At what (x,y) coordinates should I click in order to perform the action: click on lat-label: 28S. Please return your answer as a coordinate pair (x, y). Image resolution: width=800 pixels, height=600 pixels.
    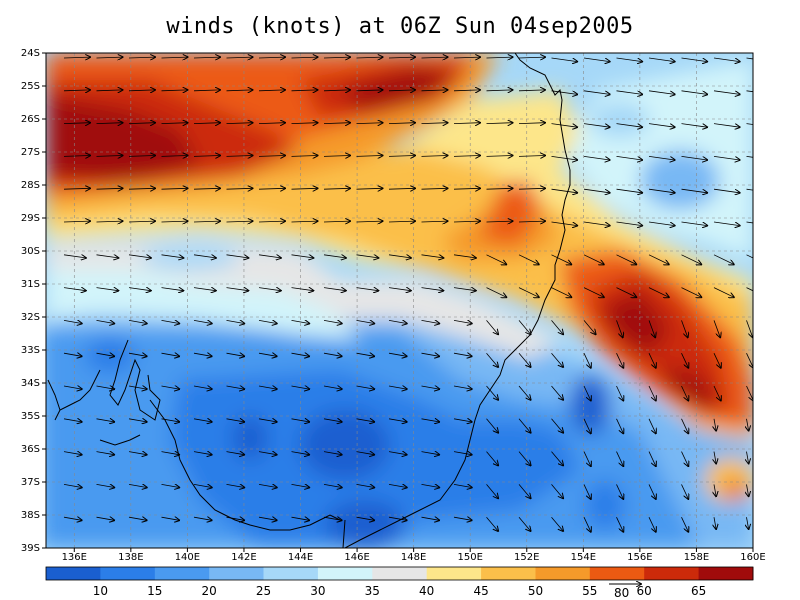
    Looking at the image, I should click on (30, 185).